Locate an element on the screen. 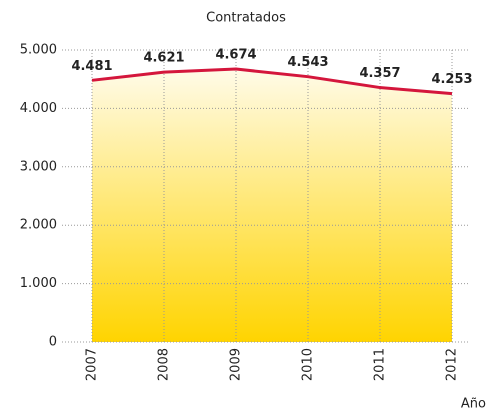 The width and height of the screenshot is (489, 413). y-tick-label: 5.000 is located at coordinates (38, 50).